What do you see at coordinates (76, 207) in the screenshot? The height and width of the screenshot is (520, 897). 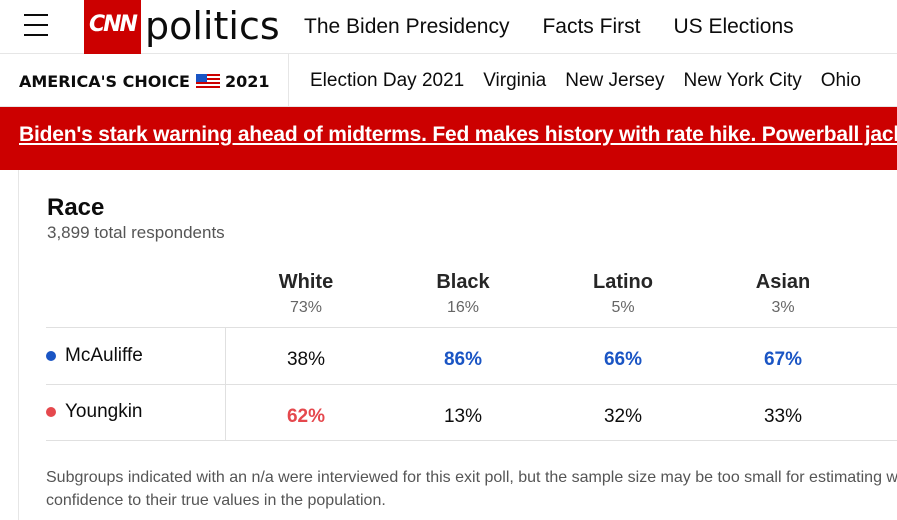 I see `poll-title: Race` at bounding box center [76, 207].